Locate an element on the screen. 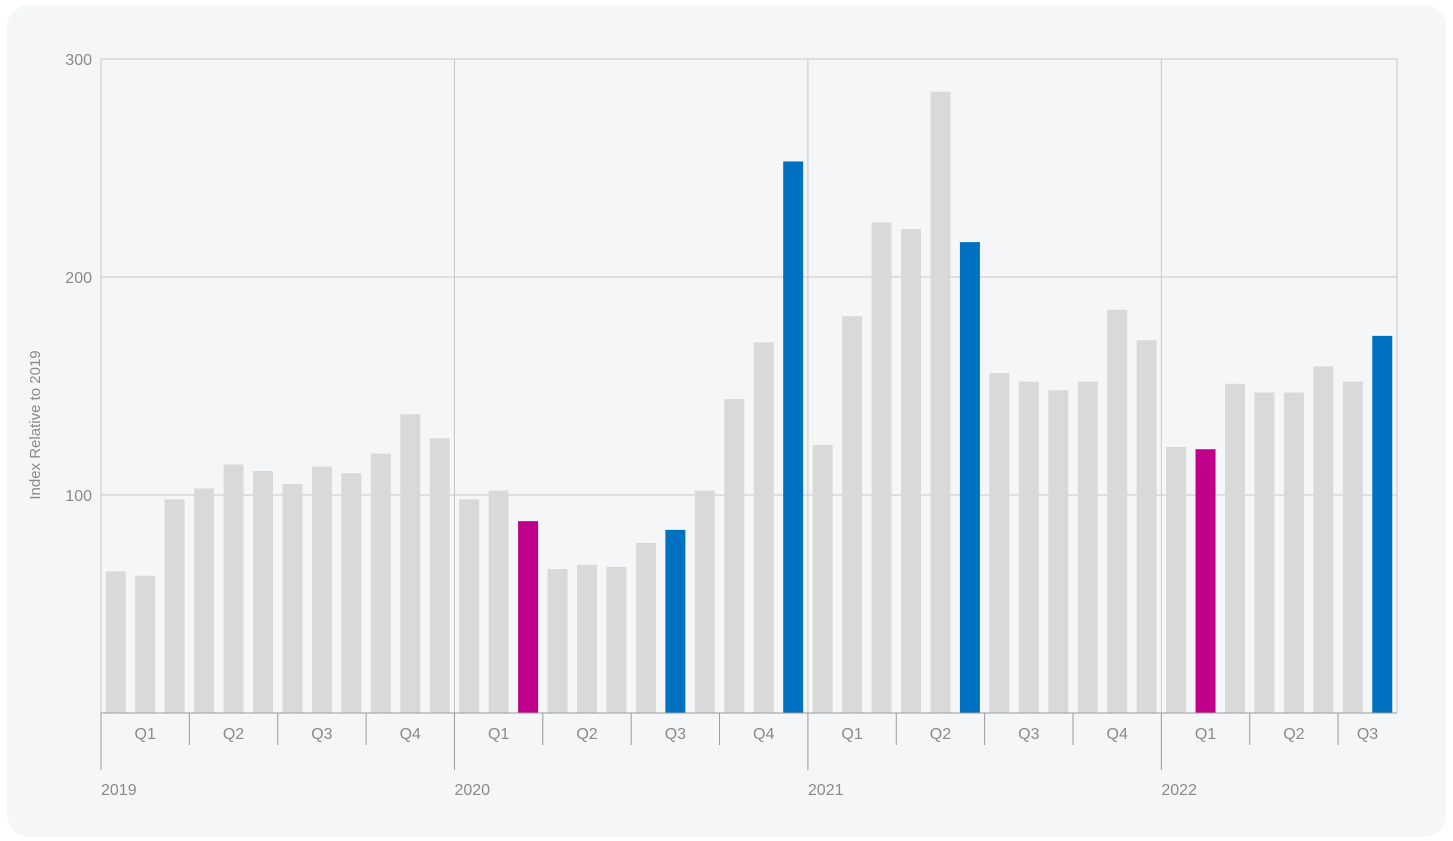 The width and height of the screenshot is (1453, 841). year-label: 2022 is located at coordinates (1179, 790).